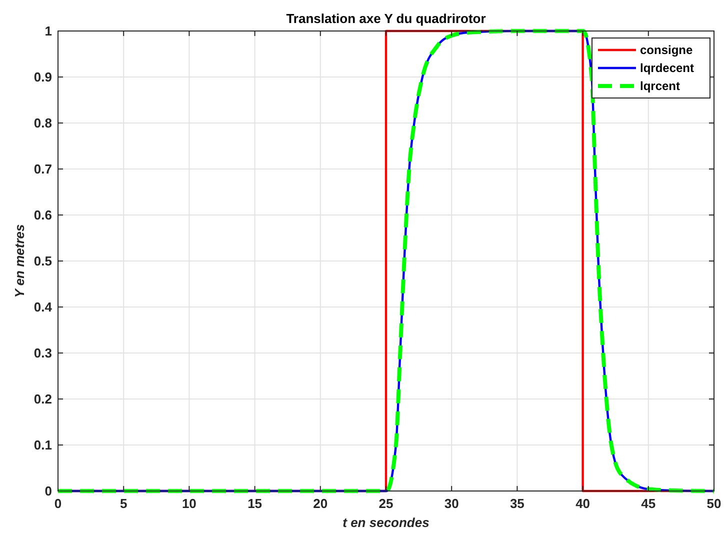 The height and width of the screenshot is (535, 725). What do you see at coordinates (58, 503) in the screenshot?
I see `x-tick-label: 0` at bounding box center [58, 503].